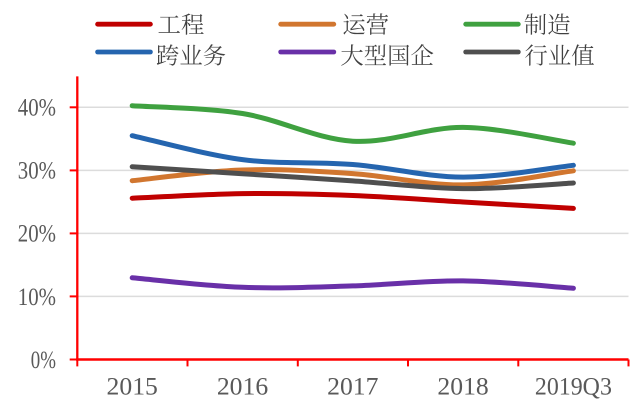 The image size is (640, 407). Describe the element at coordinates (43, 359) in the screenshot. I see `svg-text: 0%` at that location.